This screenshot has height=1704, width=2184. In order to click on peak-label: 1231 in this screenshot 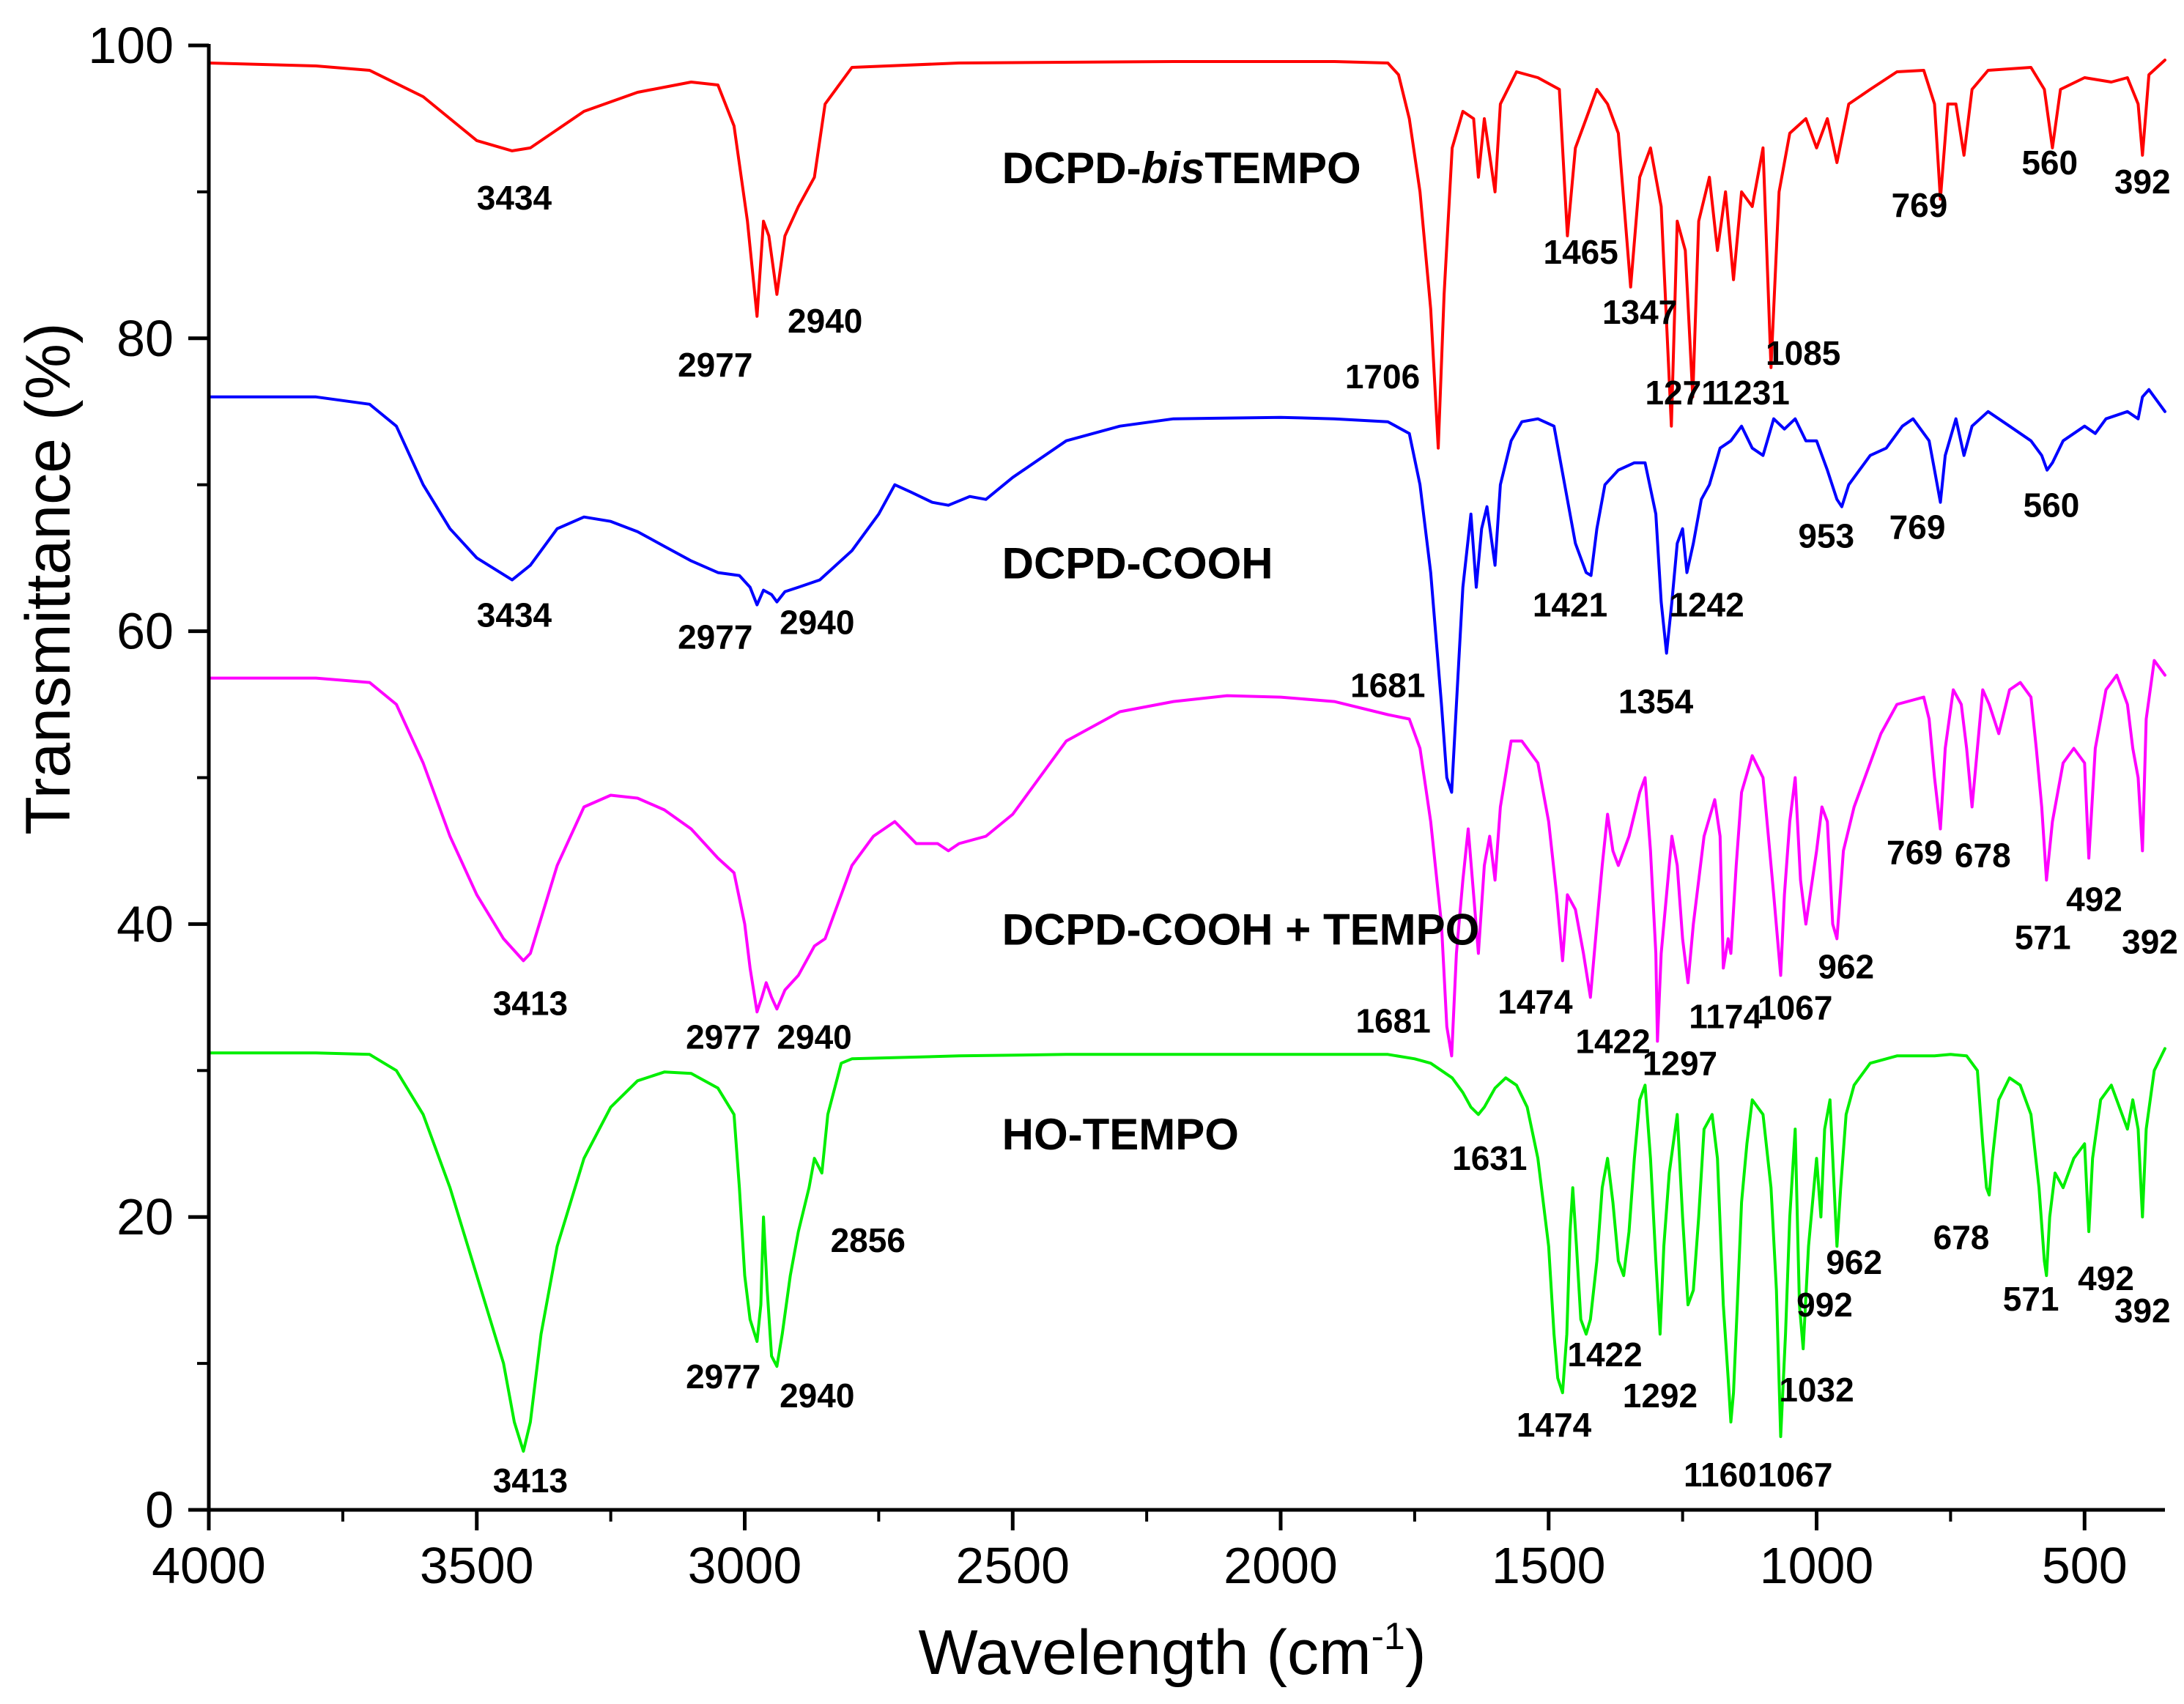, I will do `click(1752, 393)`.